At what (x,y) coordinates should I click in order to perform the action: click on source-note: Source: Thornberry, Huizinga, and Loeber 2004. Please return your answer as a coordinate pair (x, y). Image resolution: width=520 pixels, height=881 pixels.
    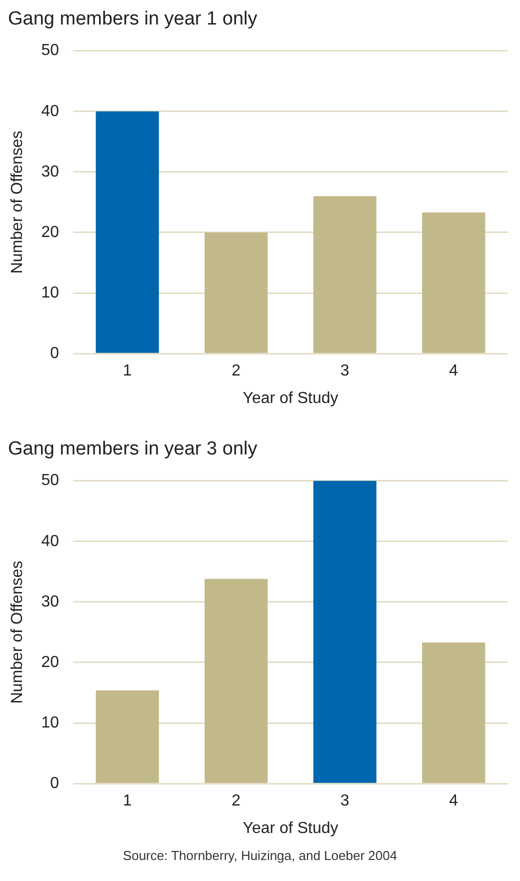
    Looking at the image, I should click on (260, 855).